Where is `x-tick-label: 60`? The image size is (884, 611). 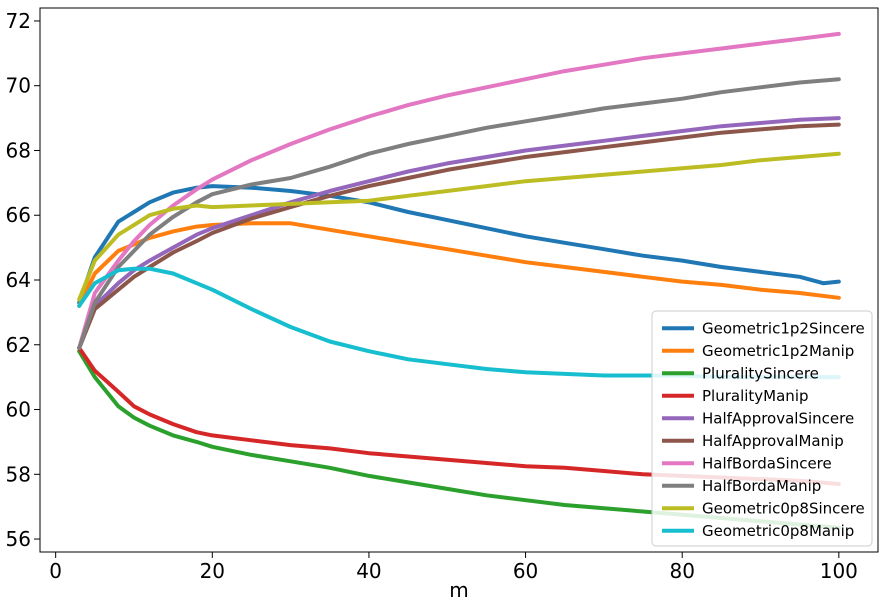
x-tick-label: 60 is located at coordinates (525, 571).